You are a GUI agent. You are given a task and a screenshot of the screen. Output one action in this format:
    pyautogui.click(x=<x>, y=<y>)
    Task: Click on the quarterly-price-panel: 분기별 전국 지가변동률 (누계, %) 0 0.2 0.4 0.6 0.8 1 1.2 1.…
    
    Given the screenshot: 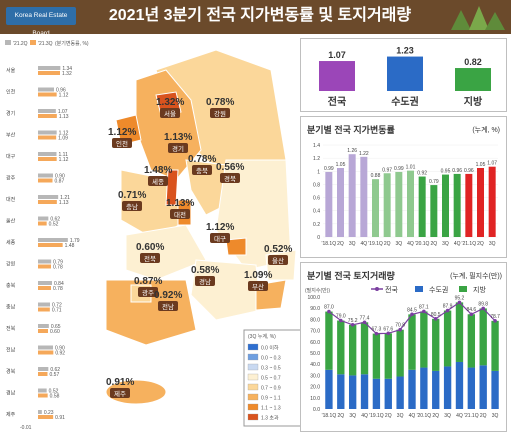 What is the action you would take?
    pyautogui.click(x=403, y=187)
    